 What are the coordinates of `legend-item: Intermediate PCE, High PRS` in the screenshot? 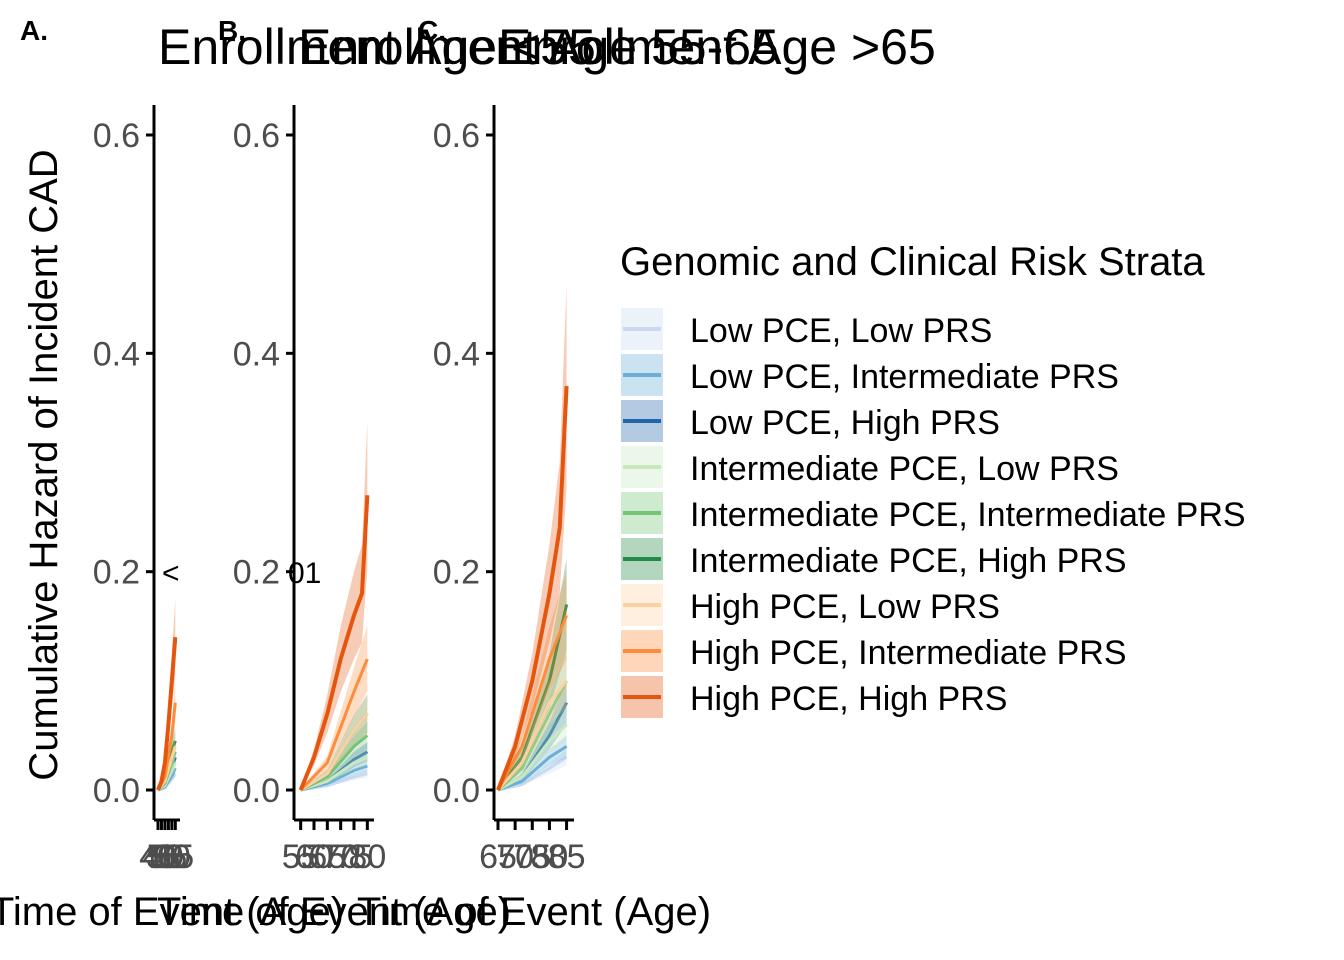 It's located at (874, 559).